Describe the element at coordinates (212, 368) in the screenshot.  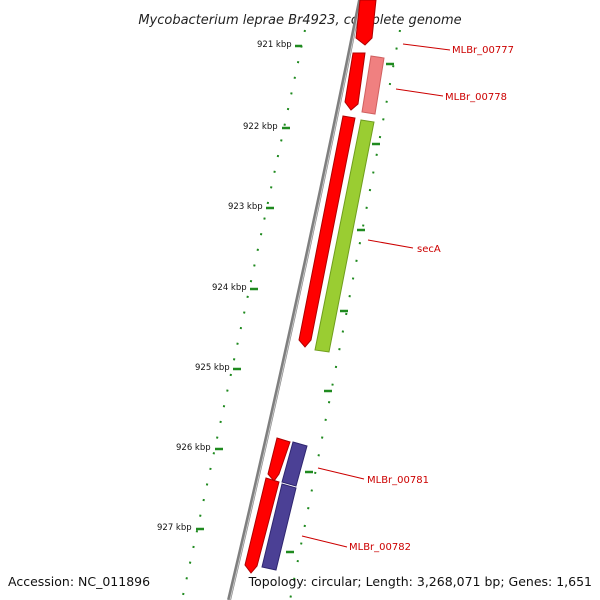
I see `tick-label: 925 kbp` at that location.